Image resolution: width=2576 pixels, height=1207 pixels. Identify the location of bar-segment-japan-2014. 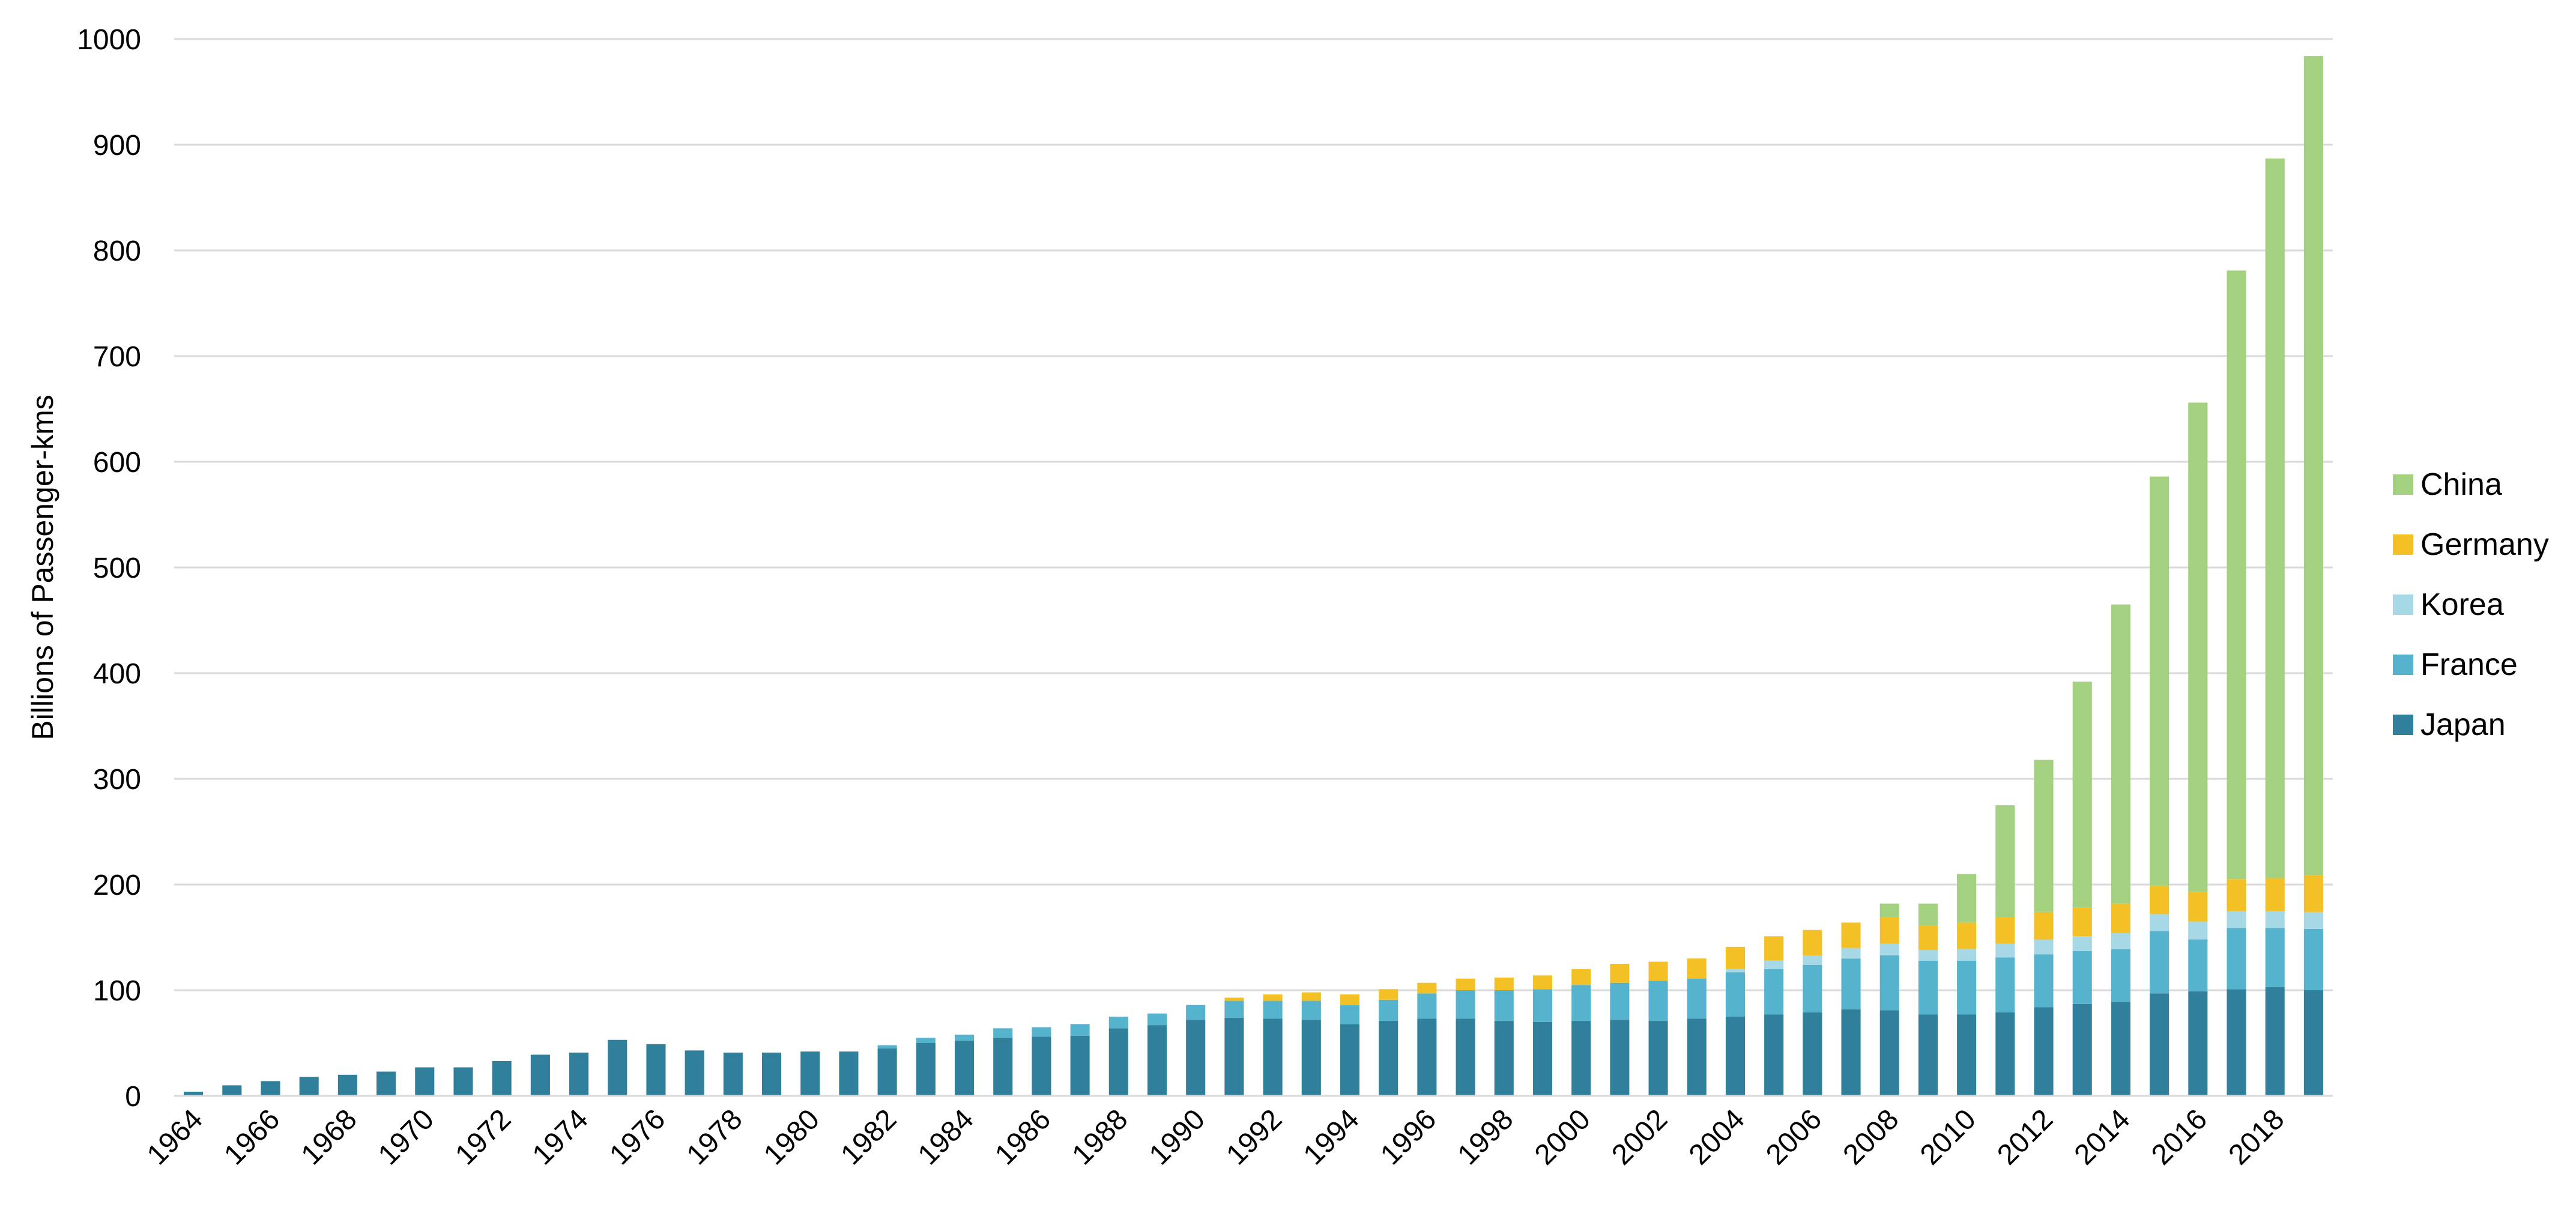
(2120, 1049).